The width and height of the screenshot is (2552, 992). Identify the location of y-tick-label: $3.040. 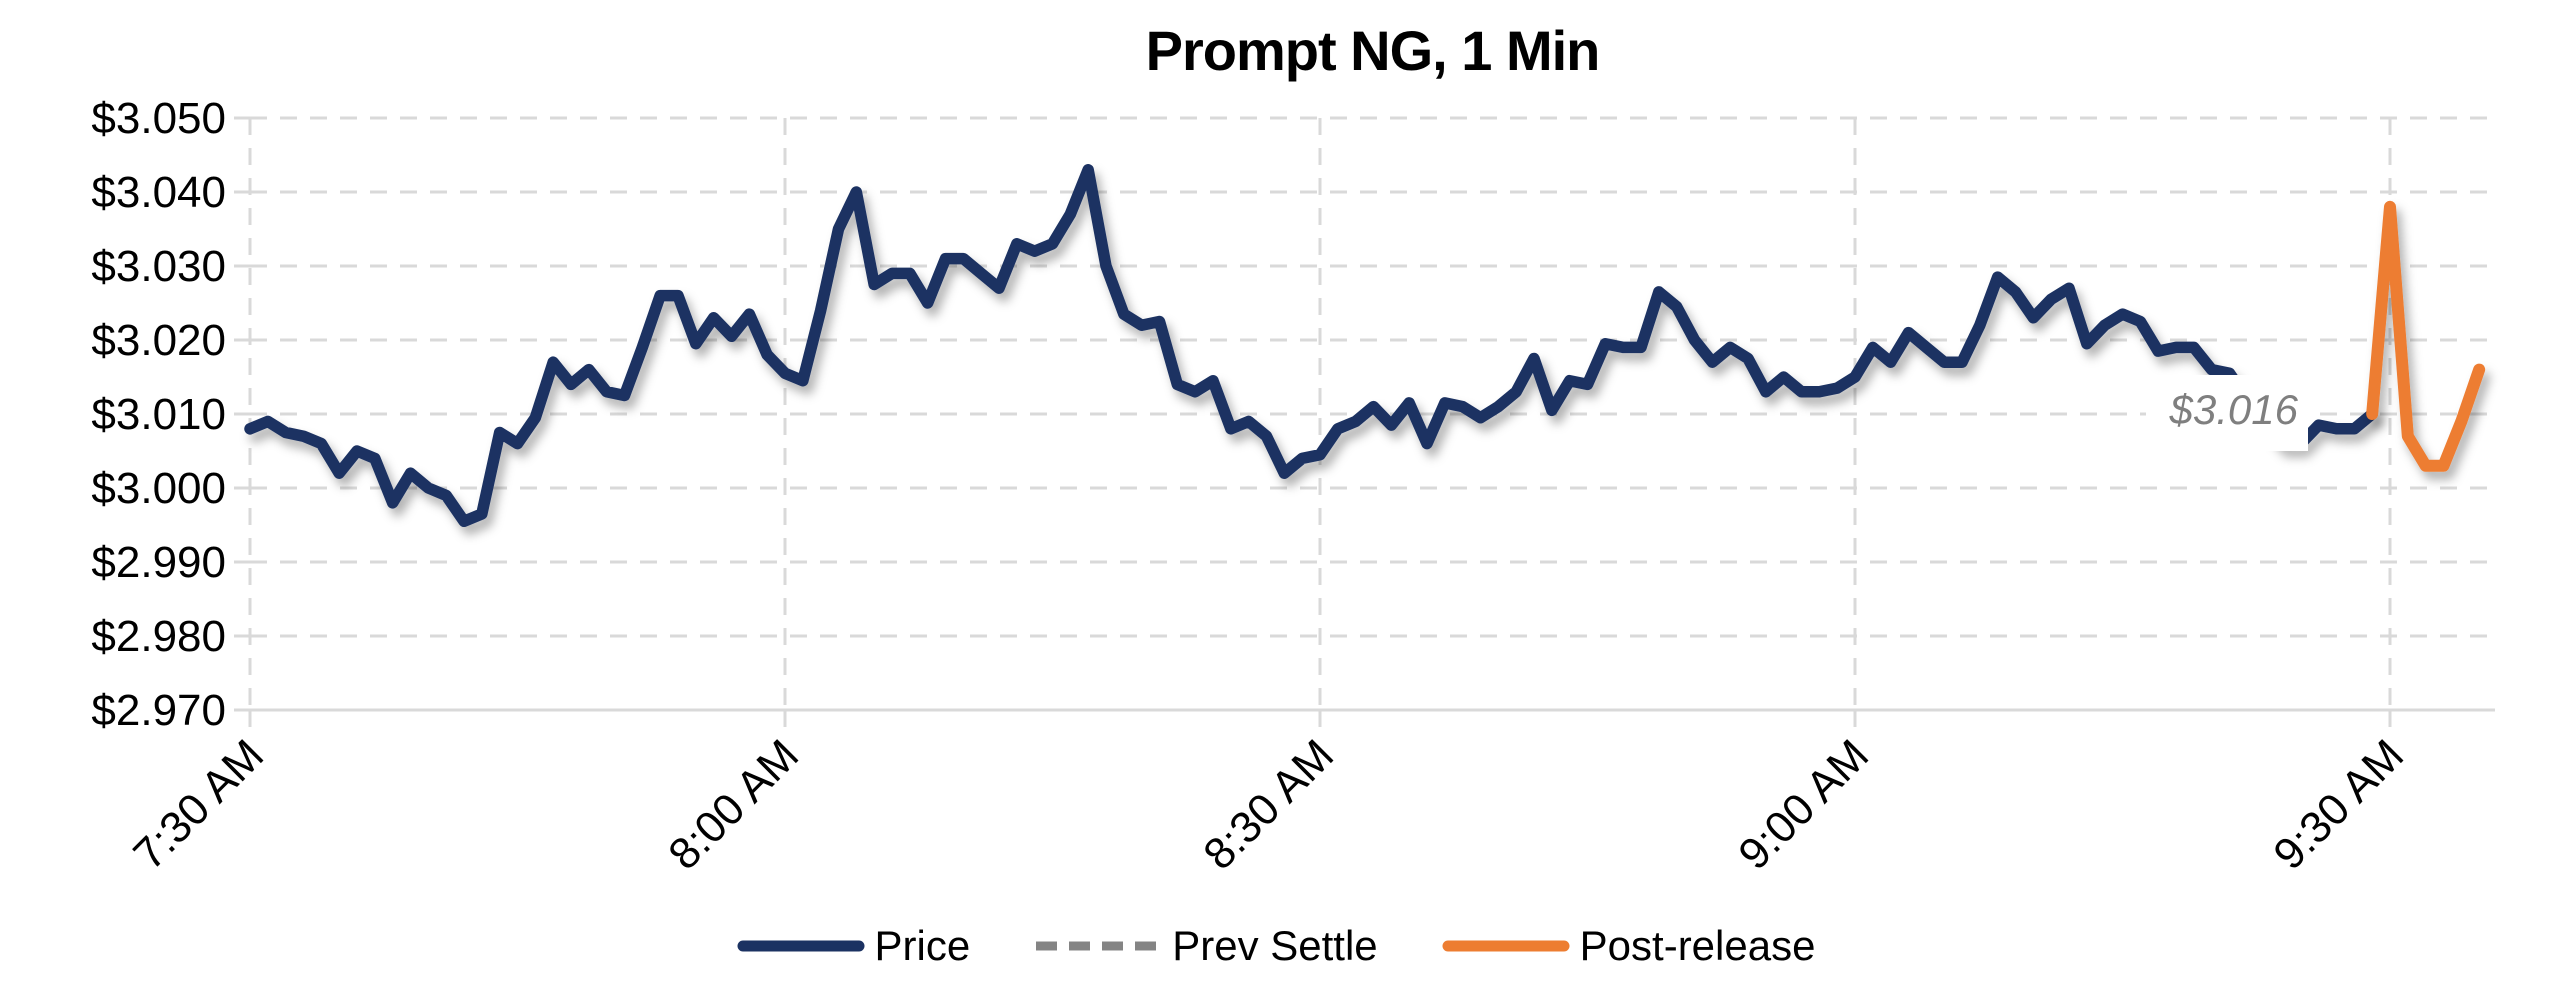
(158, 192).